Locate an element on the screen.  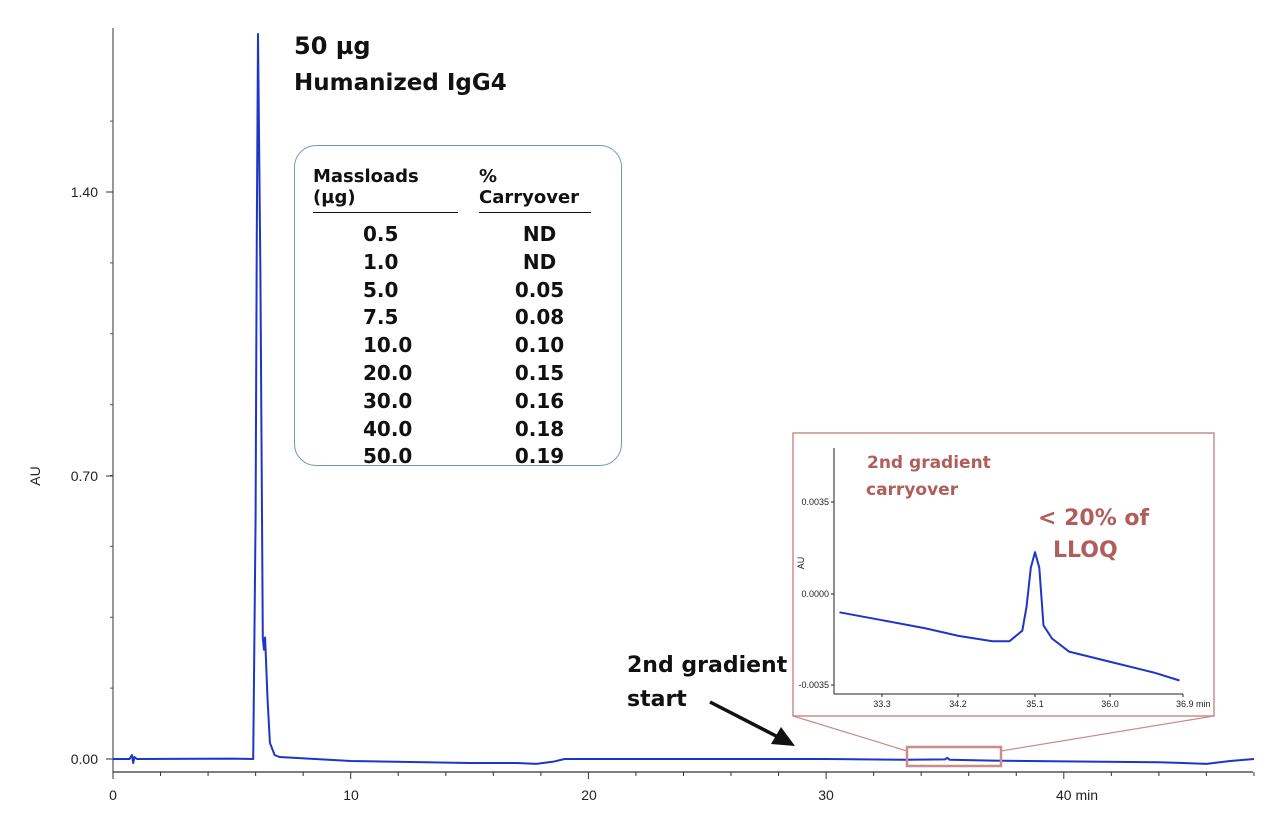
massload-cell: 1.0 is located at coordinates (381, 261).